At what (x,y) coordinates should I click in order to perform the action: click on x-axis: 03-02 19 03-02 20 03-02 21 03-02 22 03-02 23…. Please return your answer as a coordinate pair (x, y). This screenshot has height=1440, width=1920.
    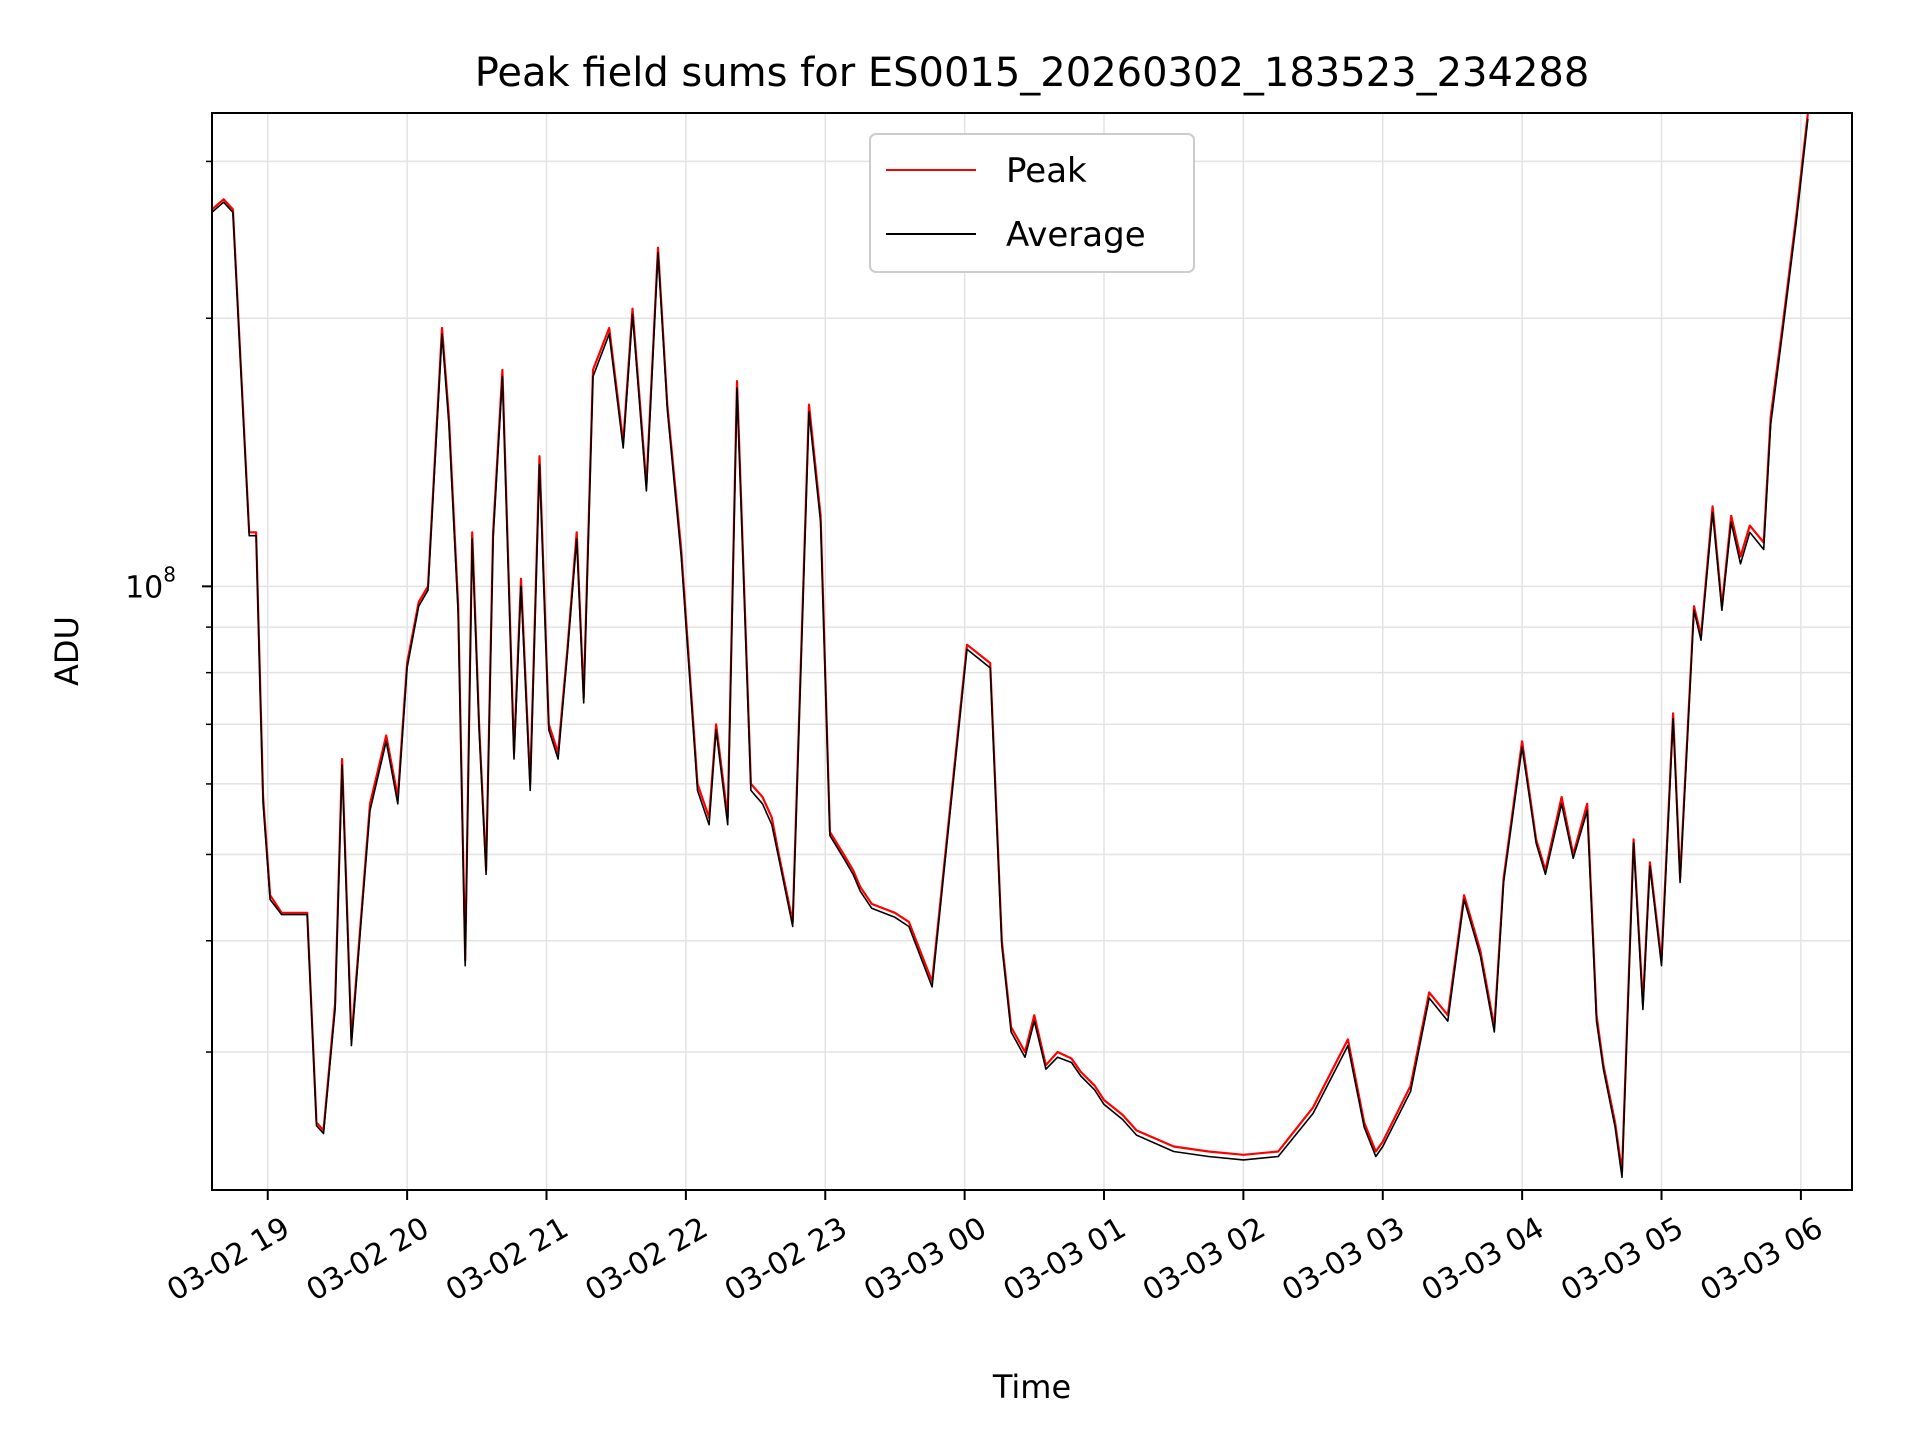
    Looking at the image, I should click on (995, 1249).